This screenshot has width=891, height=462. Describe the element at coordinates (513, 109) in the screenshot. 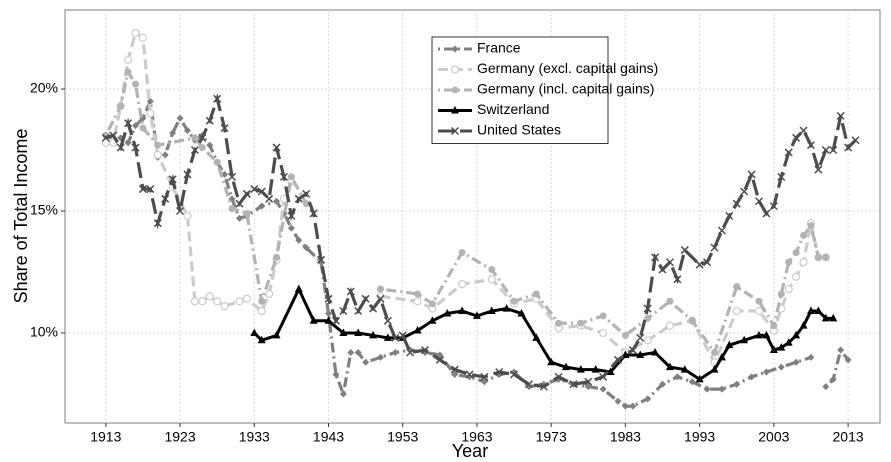

I see `legend-label: Switzerland` at that location.